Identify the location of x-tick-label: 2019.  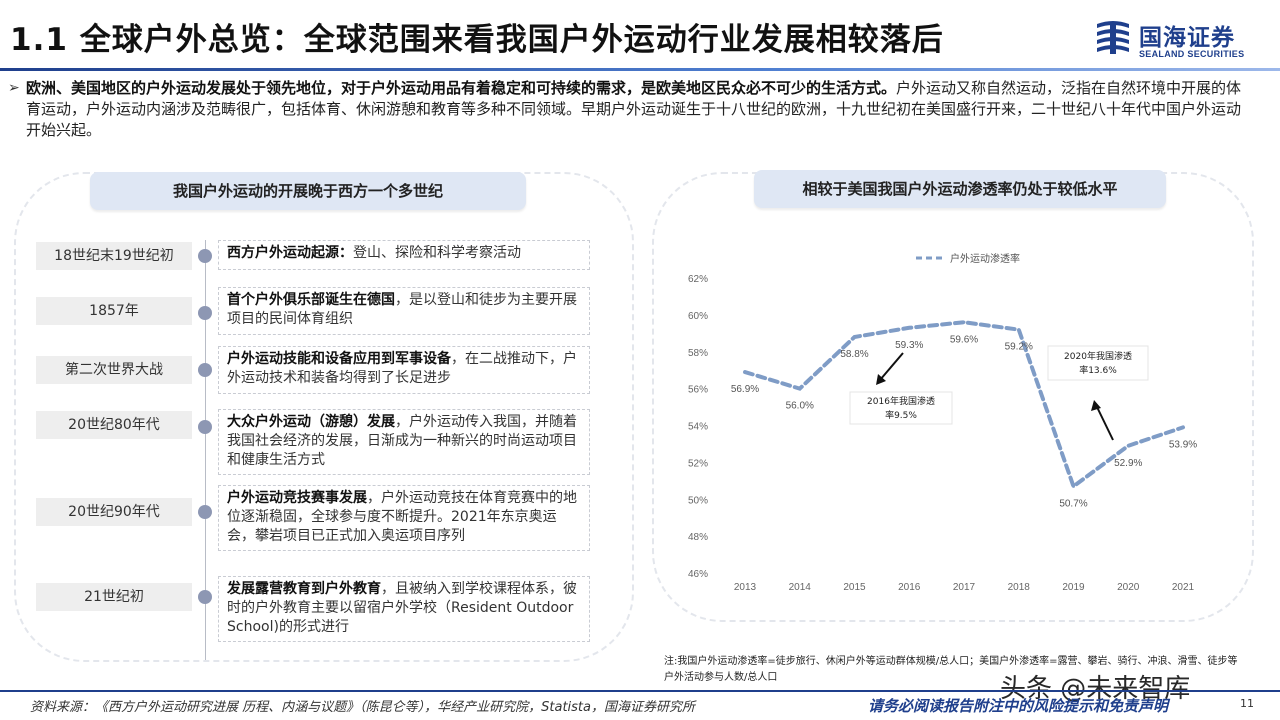
(1073, 587).